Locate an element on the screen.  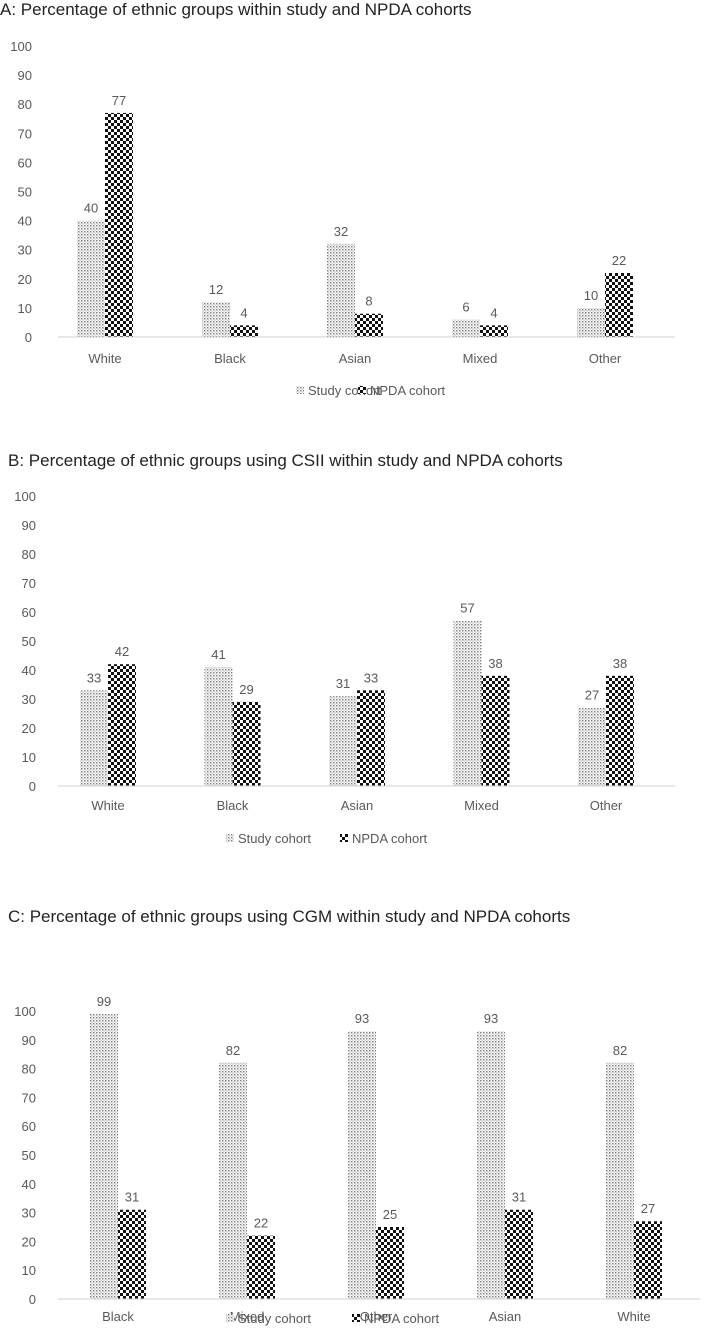
y-tick-label: 70 is located at coordinates (29, 583).